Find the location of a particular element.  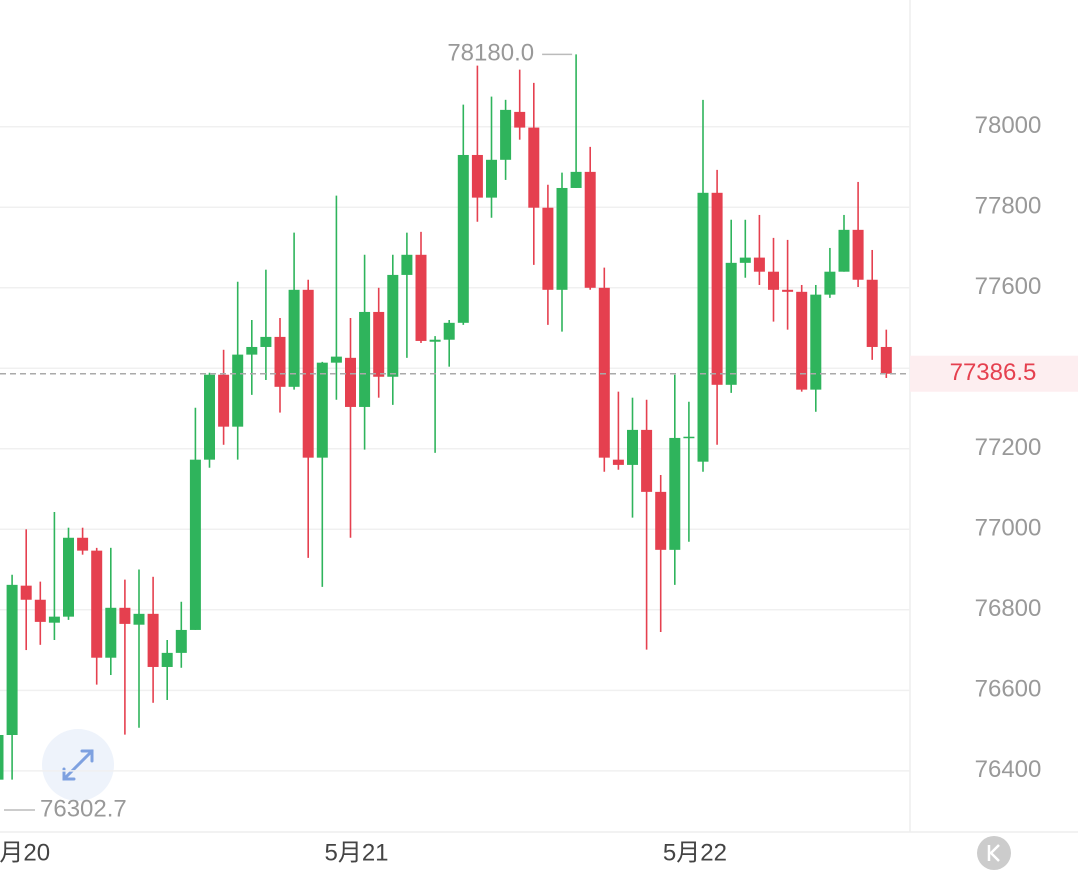

k-button is located at coordinates (994, 853).